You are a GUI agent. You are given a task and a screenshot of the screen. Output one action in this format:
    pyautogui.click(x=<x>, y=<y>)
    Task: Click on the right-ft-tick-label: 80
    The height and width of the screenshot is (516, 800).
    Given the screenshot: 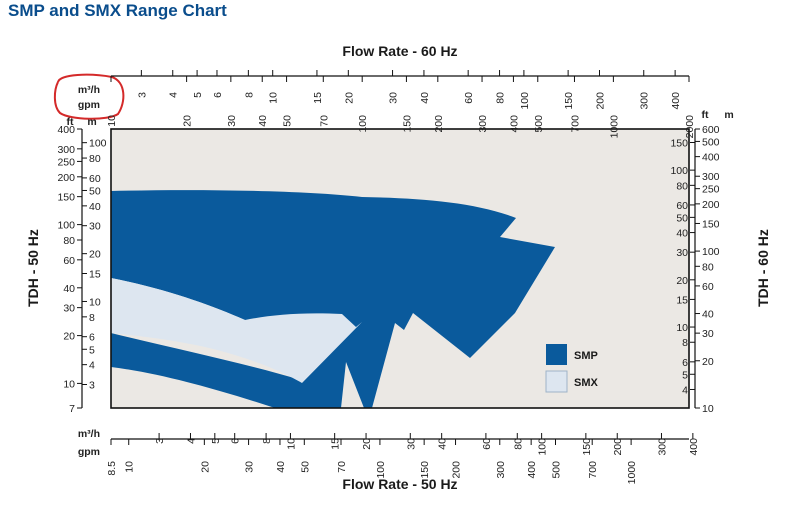 What is the action you would take?
    pyautogui.click(x=708, y=267)
    